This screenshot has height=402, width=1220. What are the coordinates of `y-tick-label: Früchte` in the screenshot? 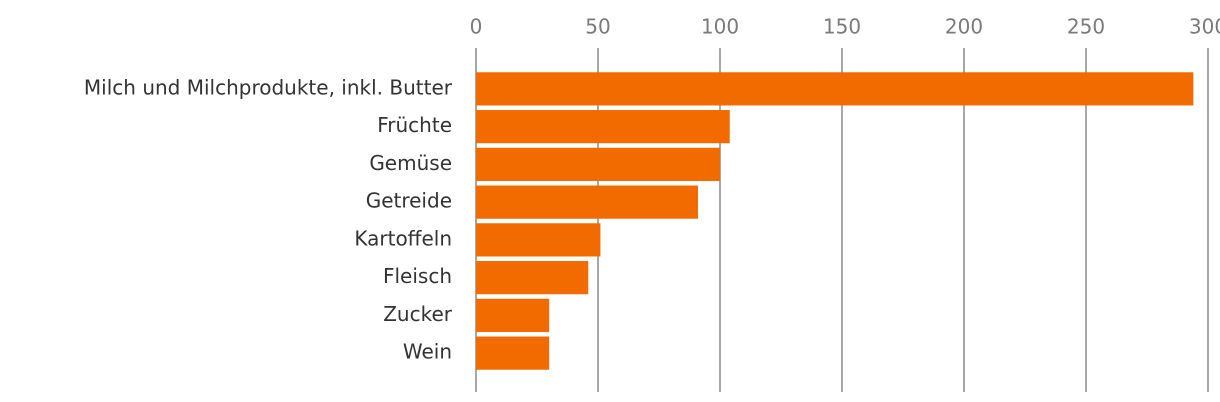 It's located at (414, 125).